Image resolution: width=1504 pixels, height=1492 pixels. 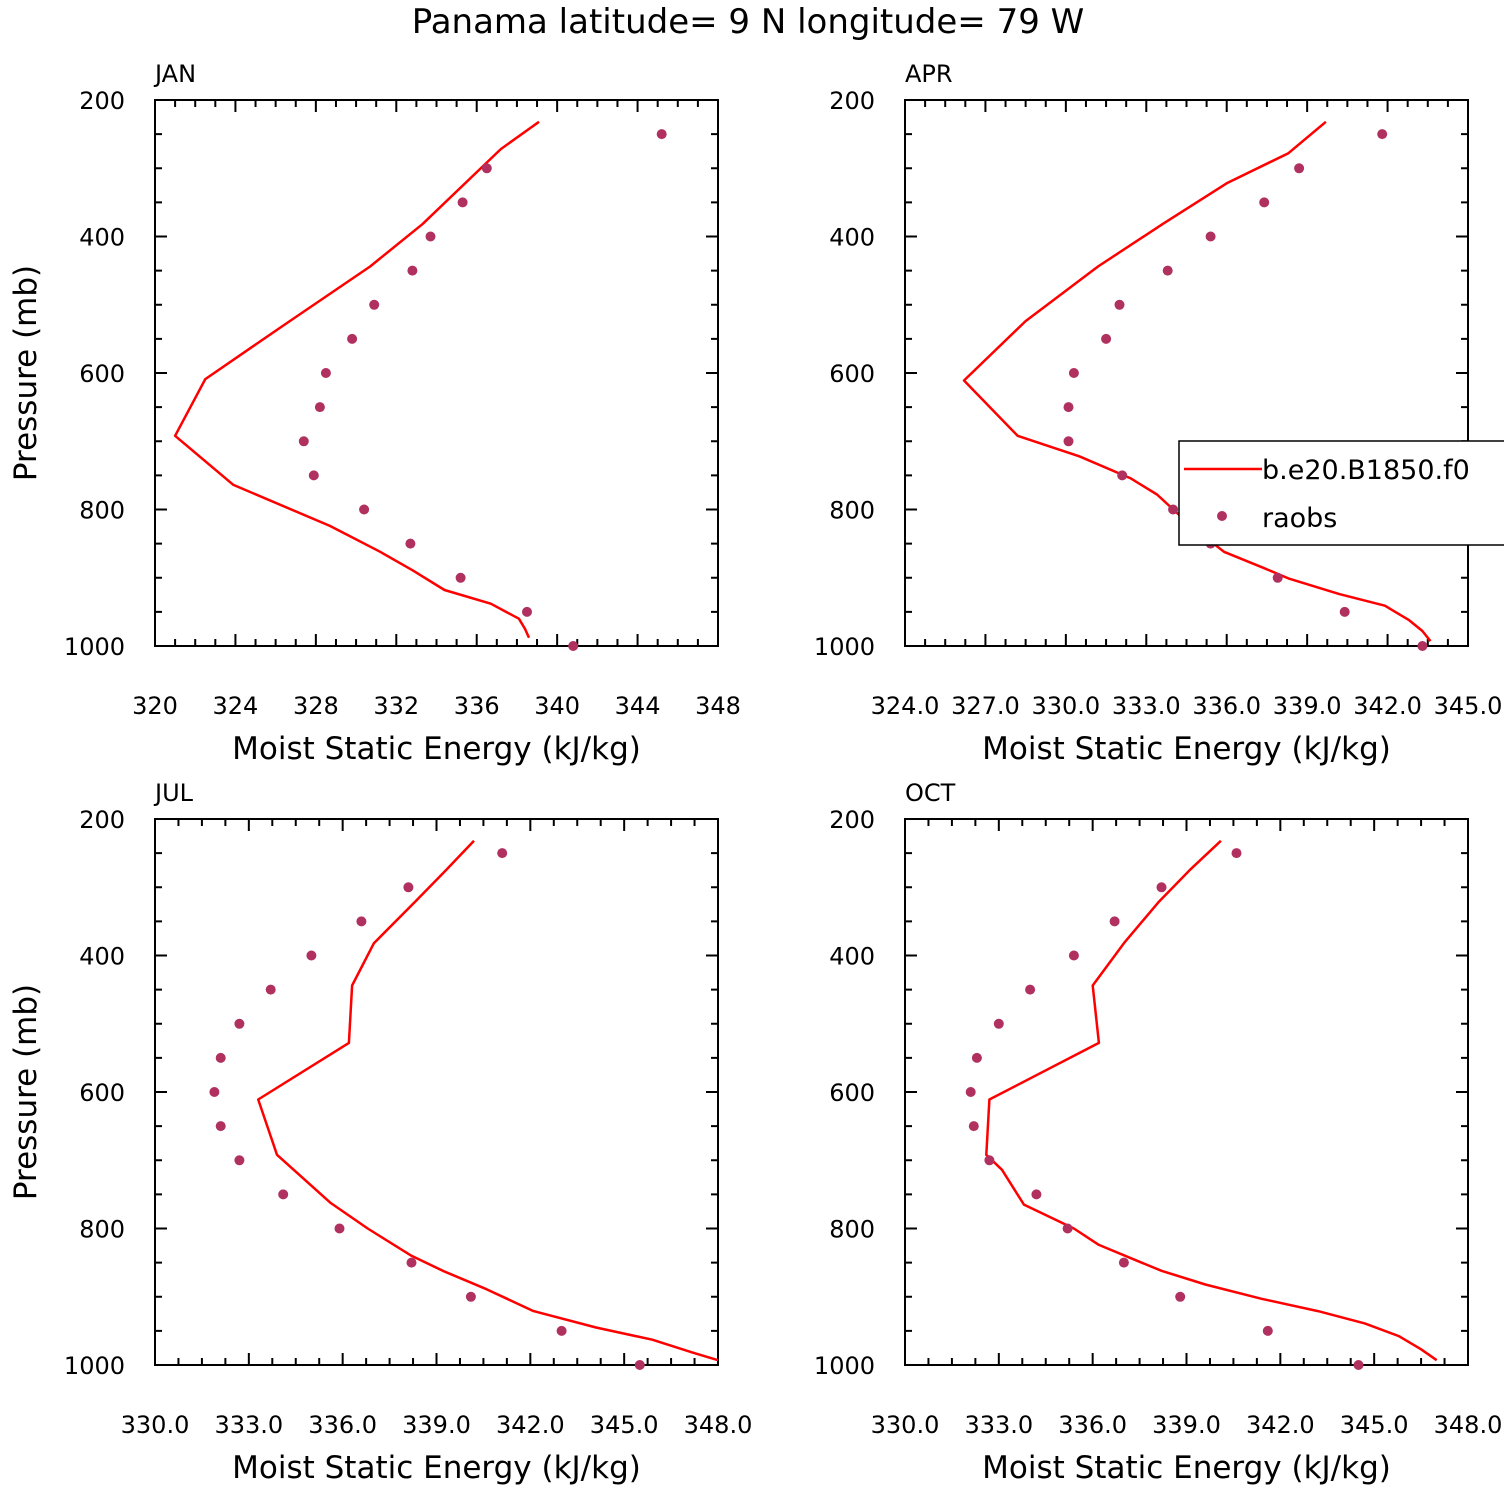 What do you see at coordinates (624, 1425) in the screenshot?
I see `jul-x-tick-label: 345.0` at bounding box center [624, 1425].